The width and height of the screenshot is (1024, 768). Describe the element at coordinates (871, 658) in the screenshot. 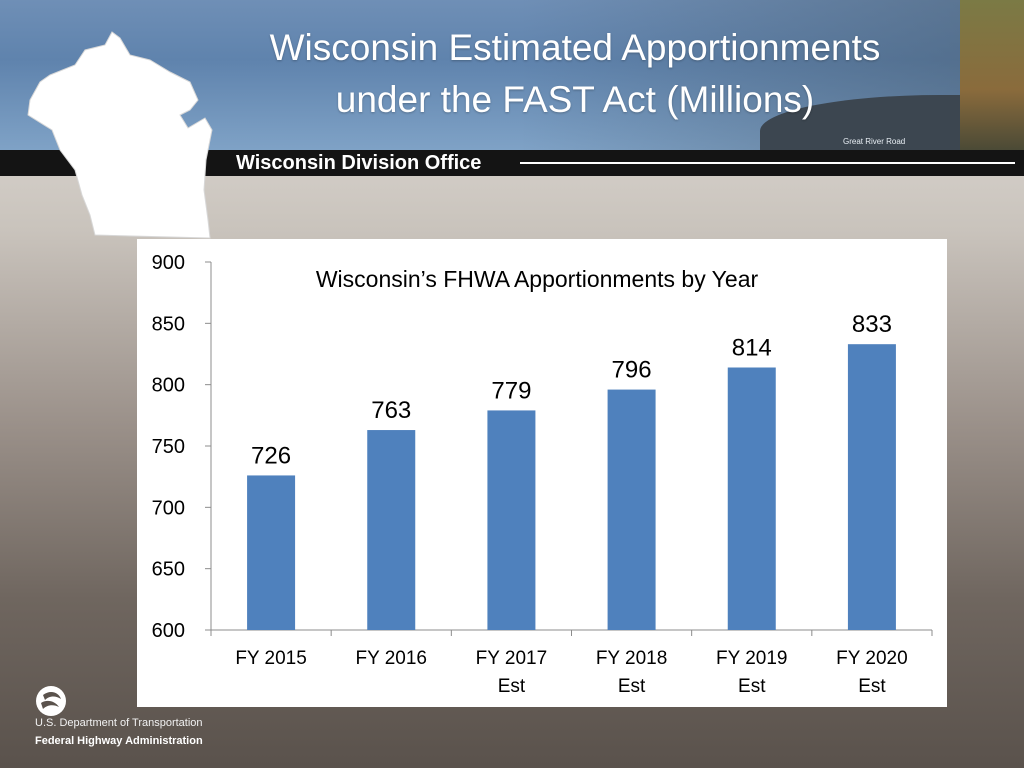

I see `x-tick-label: FY 2020` at that location.